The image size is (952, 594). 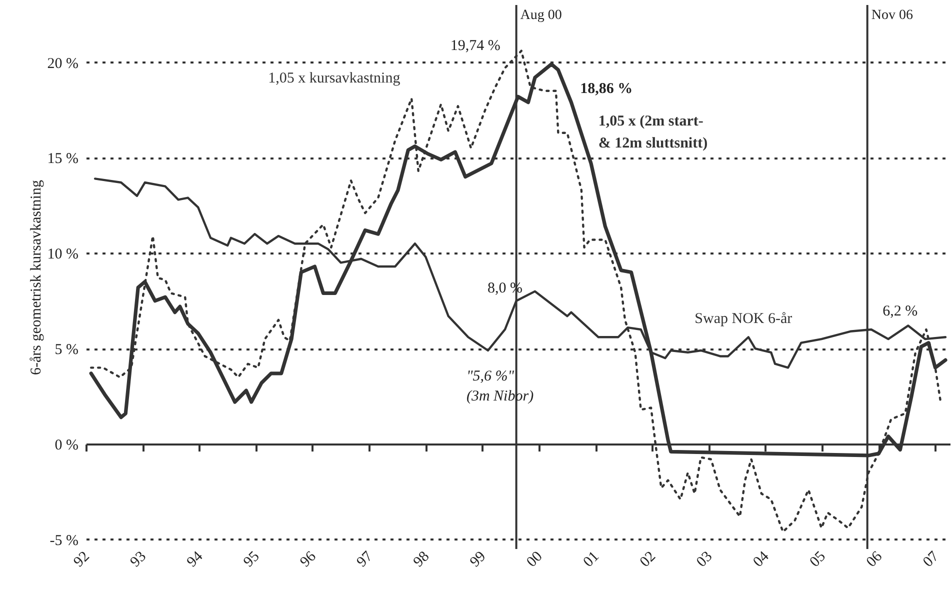 I want to click on x-tick-label: 01, so click(x=591, y=559).